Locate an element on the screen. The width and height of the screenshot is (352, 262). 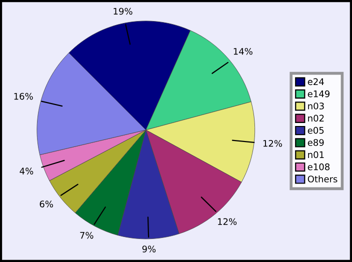
data-label: 6% is located at coordinates (46, 204).